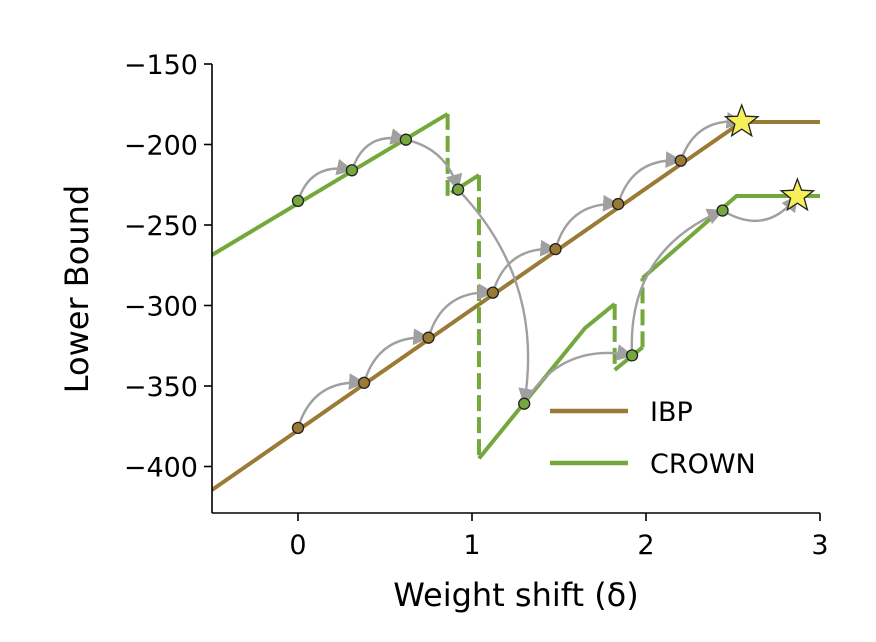 The width and height of the screenshot is (876, 642). What do you see at coordinates (161, 226) in the screenshot?
I see `y-tick-label: −250` at bounding box center [161, 226].